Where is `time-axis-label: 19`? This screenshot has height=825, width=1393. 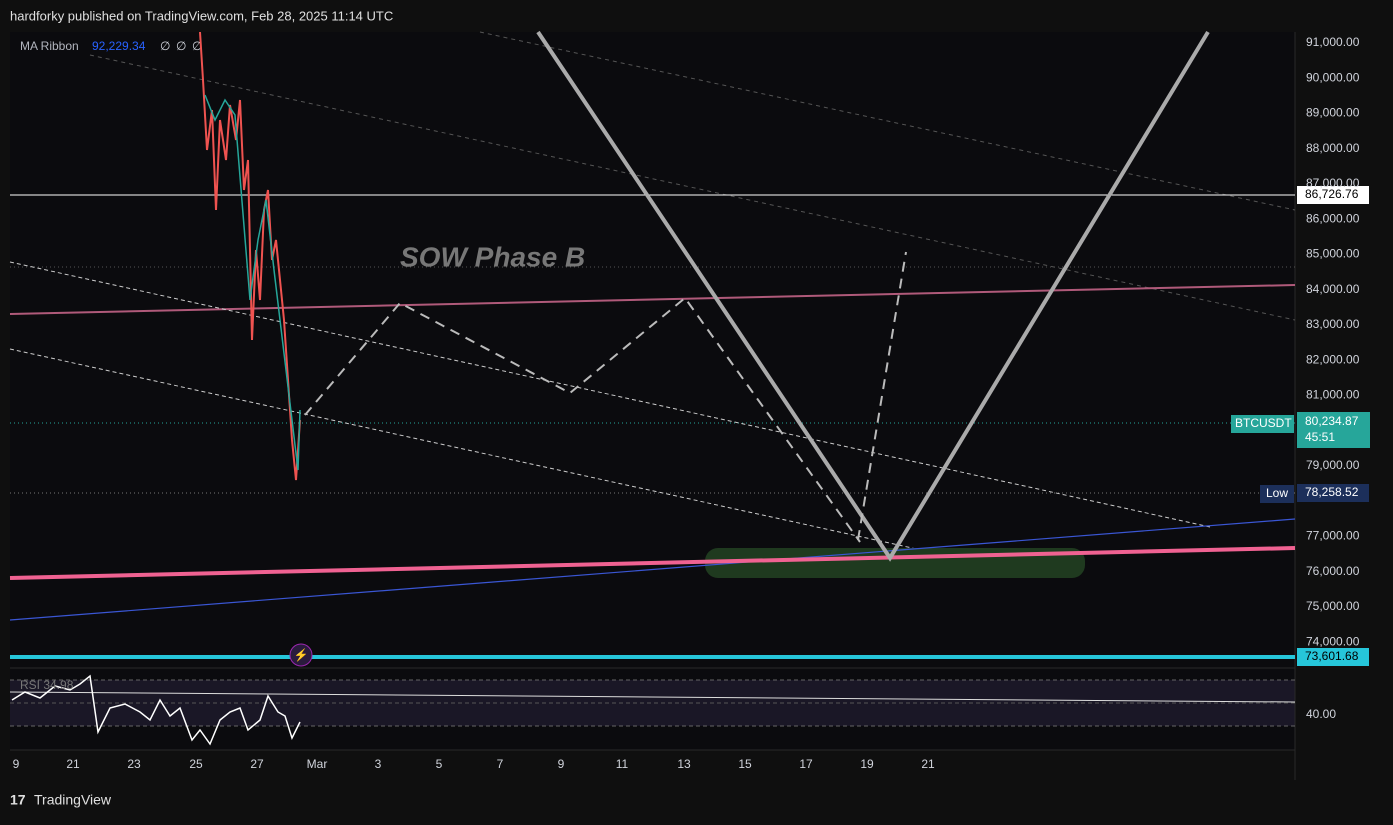 time-axis-label: 19 is located at coordinates (867, 764).